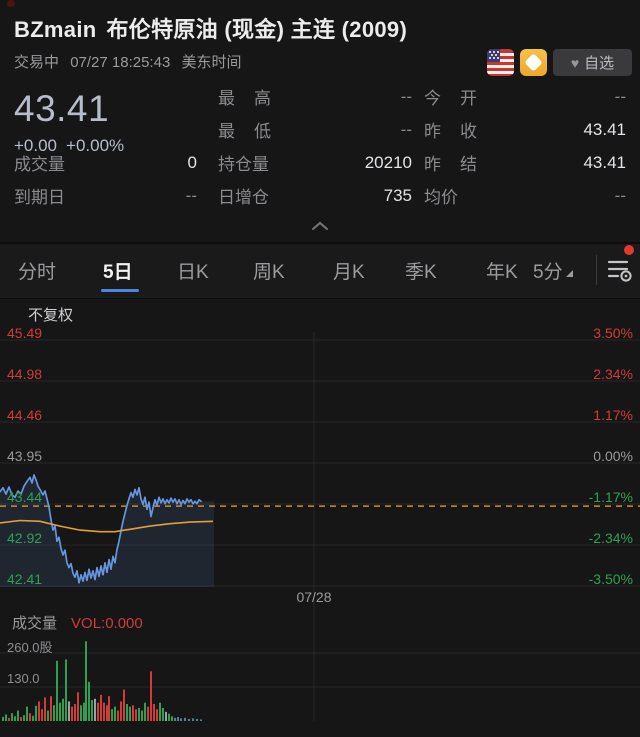 The height and width of the screenshot is (737, 640). I want to click on high-label: 最高, so click(244, 98).